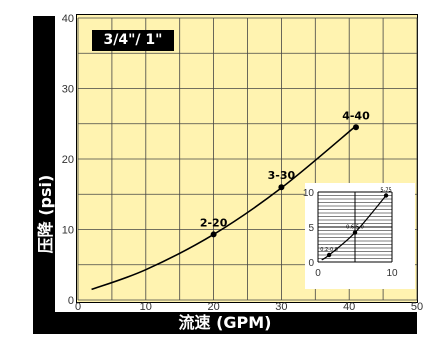  Describe the element at coordinates (282, 175) in the screenshot. I see `data-point-label: 3-30` at that location.